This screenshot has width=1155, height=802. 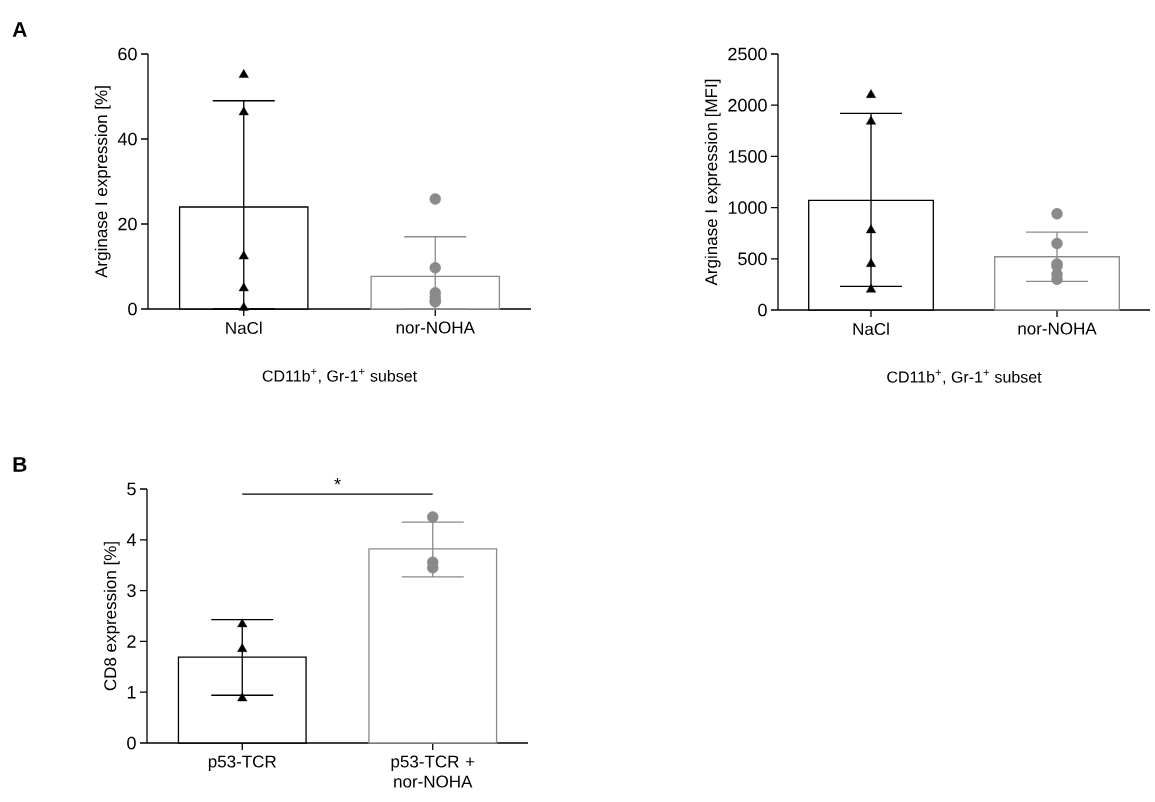 I want to click on y-tick-label: 5, so click(x=131, y=489).